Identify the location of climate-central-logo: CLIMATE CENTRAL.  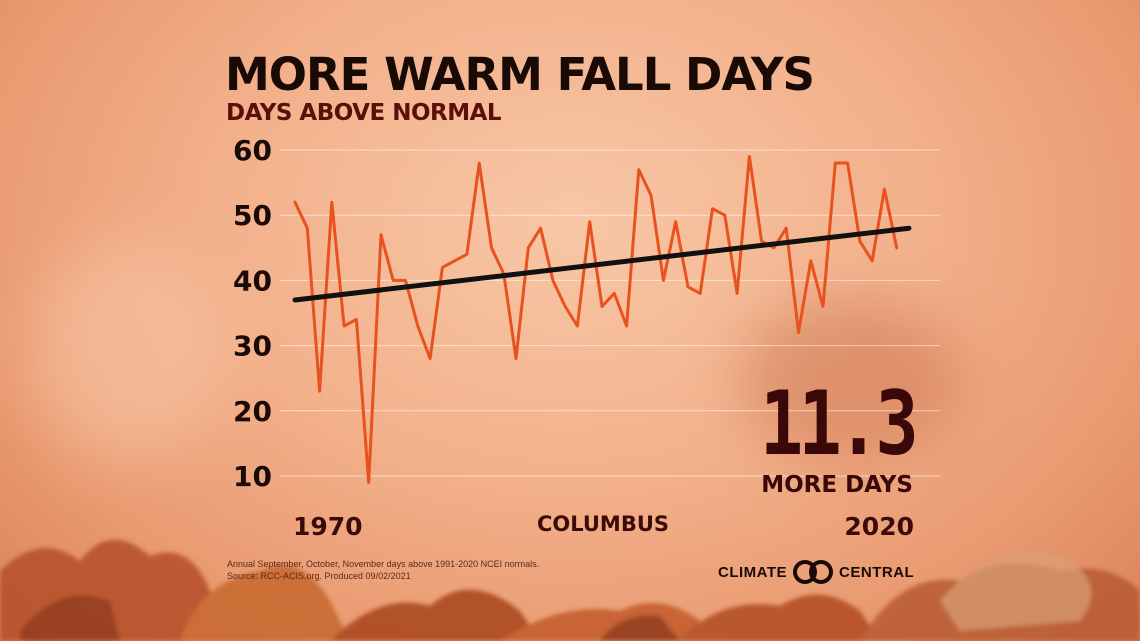
(816, 572).